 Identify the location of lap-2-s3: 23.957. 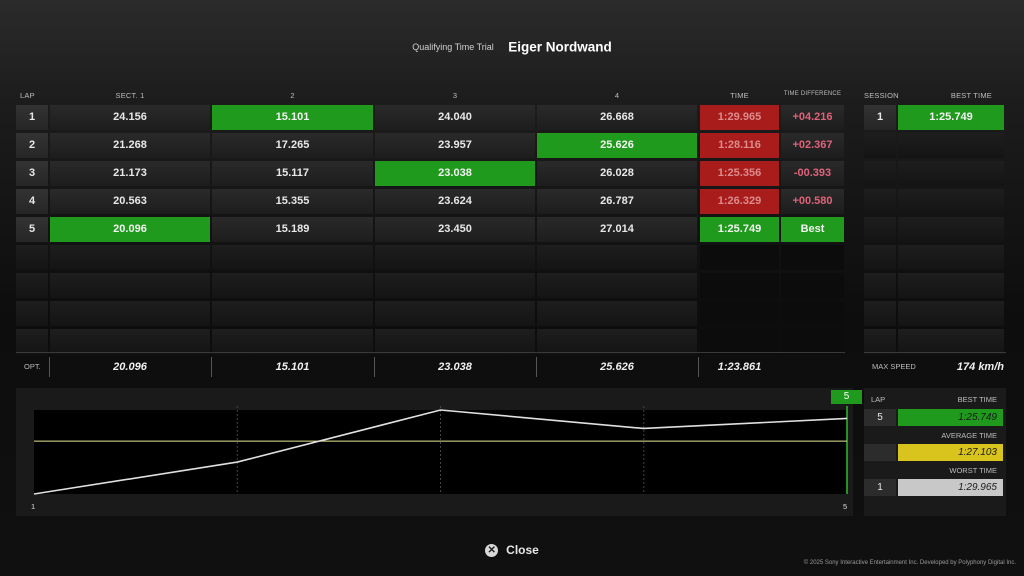
(455, 145).